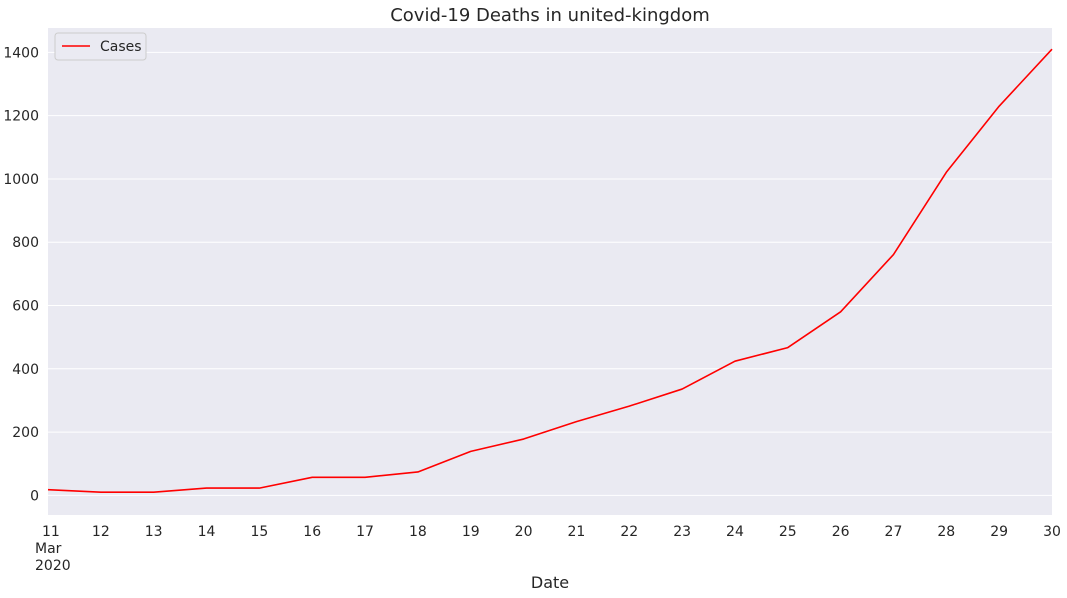  I want to click on y-tick-label: 1000, so click(21, 180).